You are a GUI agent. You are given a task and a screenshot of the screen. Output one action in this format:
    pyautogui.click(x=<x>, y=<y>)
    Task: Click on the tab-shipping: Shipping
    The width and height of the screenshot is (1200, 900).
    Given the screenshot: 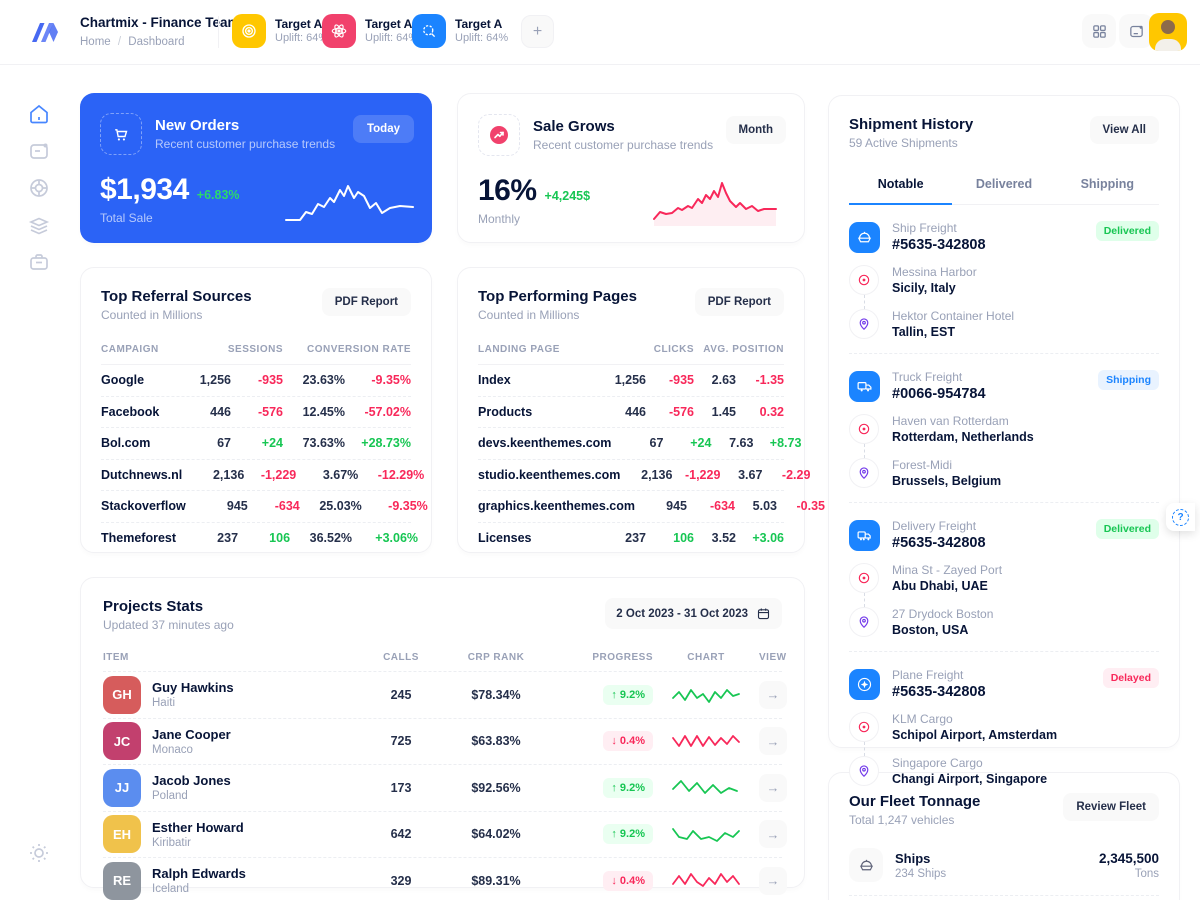 What is the action you would take?
    pyautogui.click(x=1107, y=184)
    